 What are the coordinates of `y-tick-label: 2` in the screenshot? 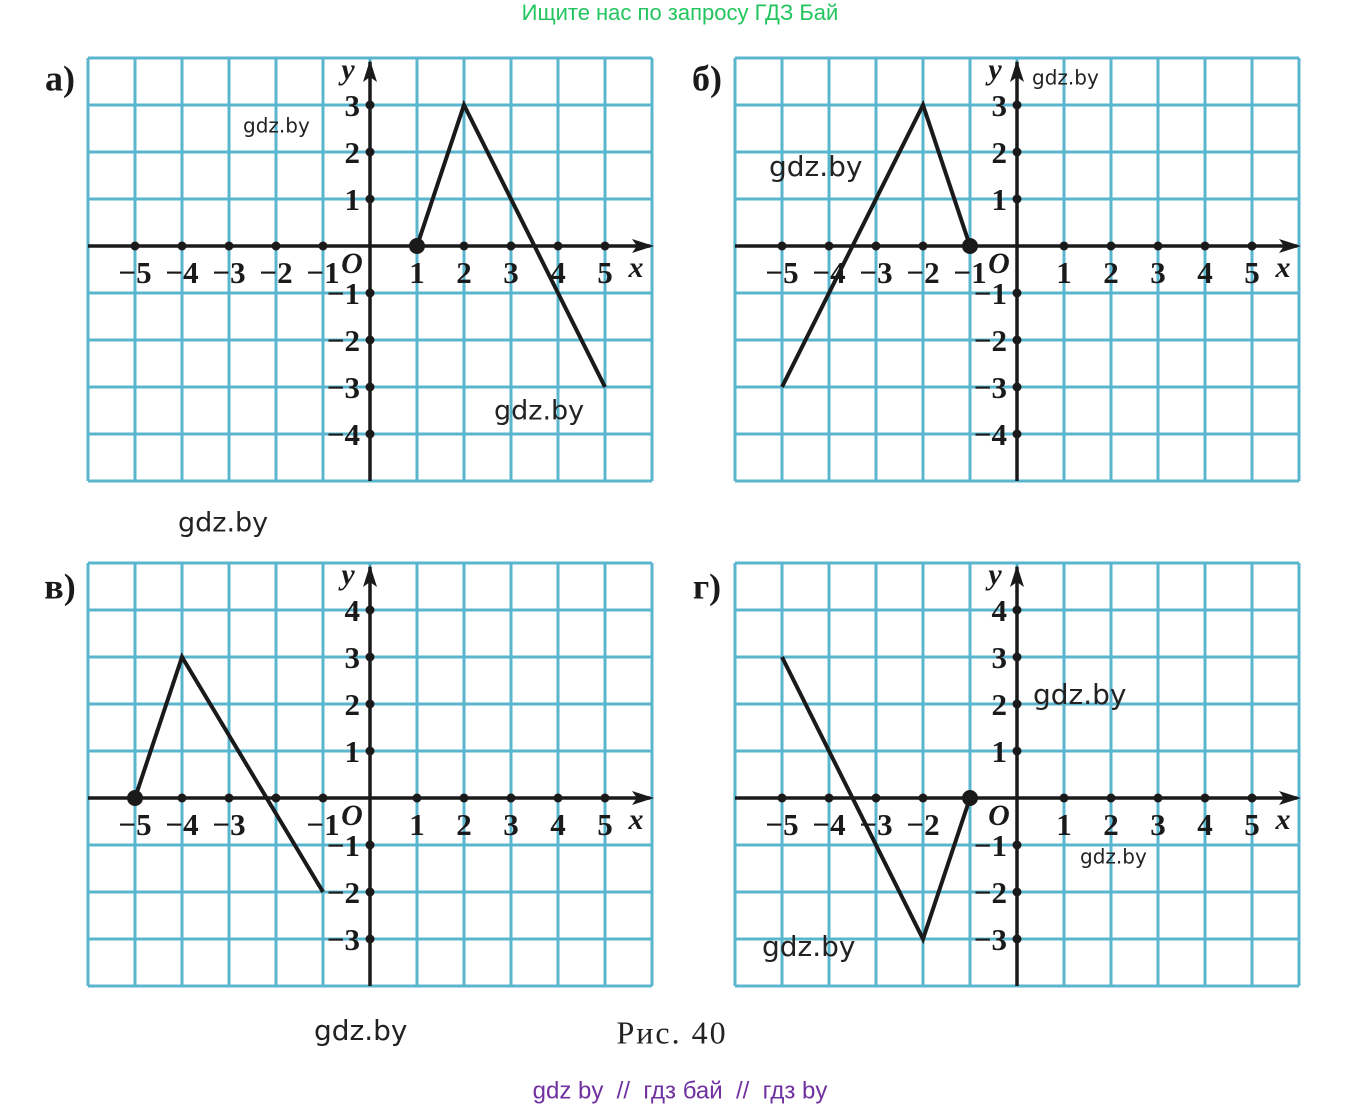 It's located at (1000, 704).